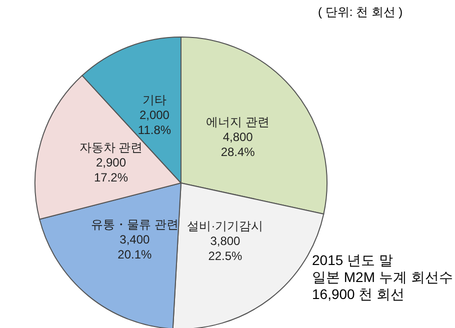  Describe the element at coordinates (382, 277) in the screenshot. I see `text: 2015 년도 말 일본 M2M 누계 회선수 16,900 천 회선` at that location.